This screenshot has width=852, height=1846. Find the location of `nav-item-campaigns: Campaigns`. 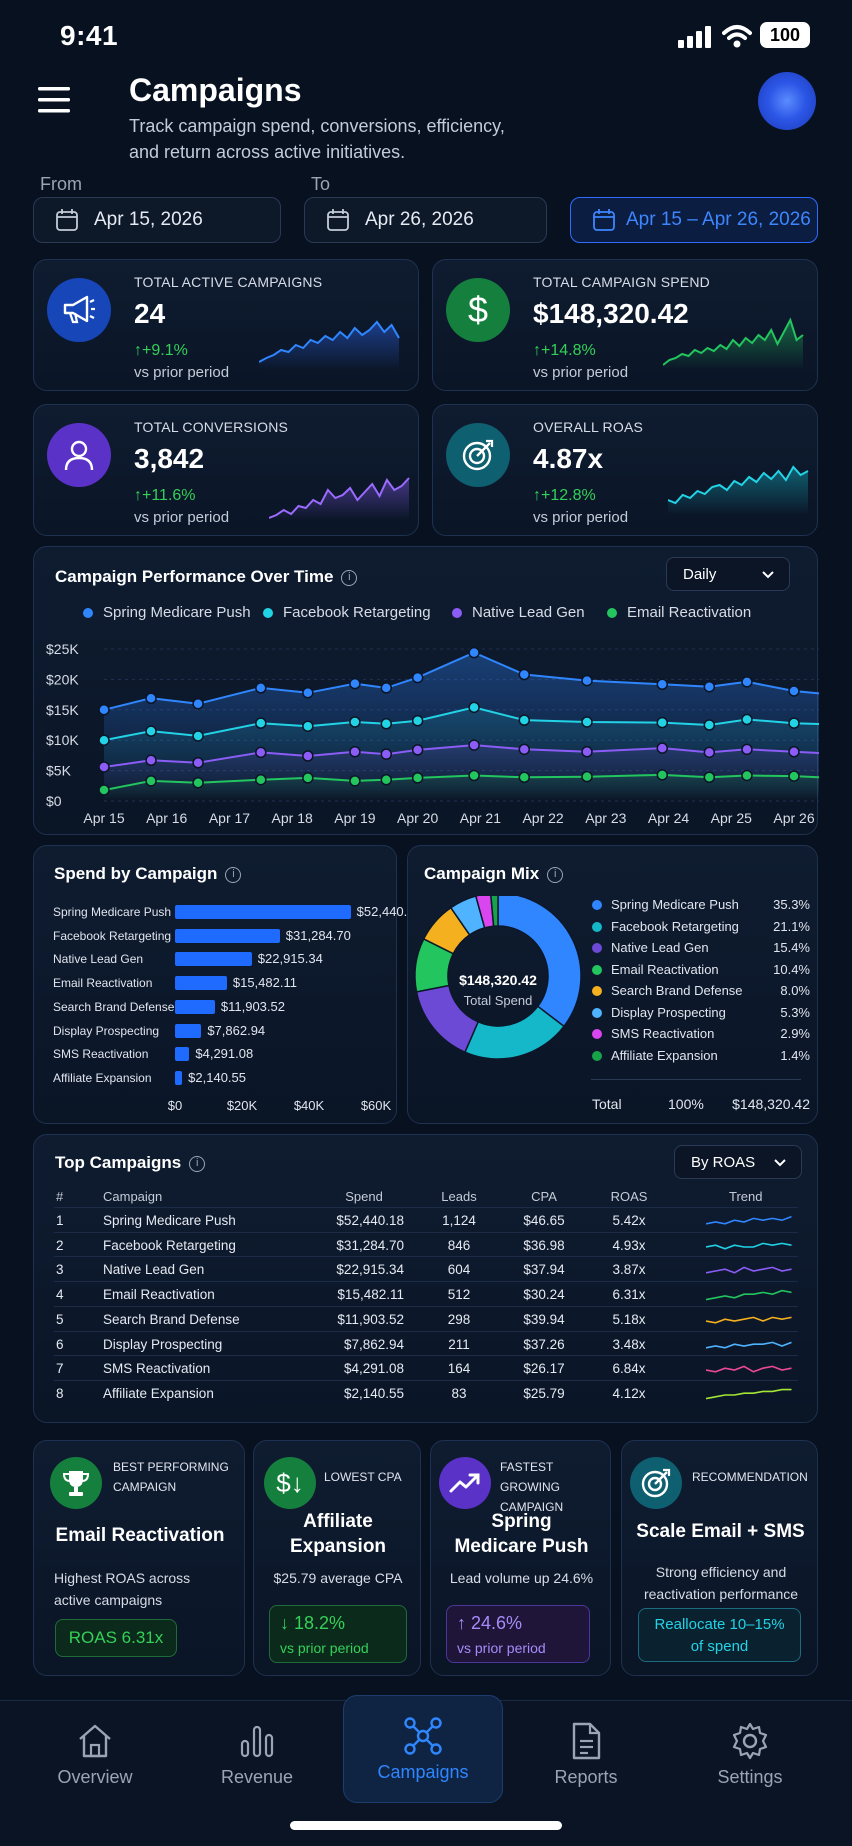

nav-item-campaigns: Campaigns is located at coordinates (423, 1749).